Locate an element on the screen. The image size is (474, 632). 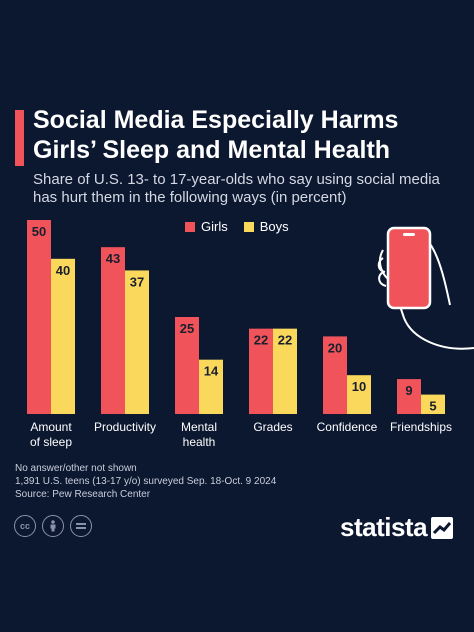
title-line-2: Girls’ Sleep and Mental Health is located at coordinates (212, 150).